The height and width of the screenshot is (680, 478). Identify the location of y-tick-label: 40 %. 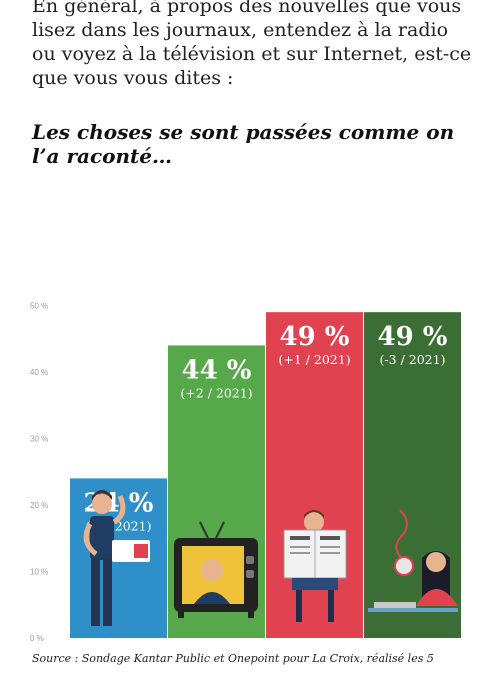
(39, 372).